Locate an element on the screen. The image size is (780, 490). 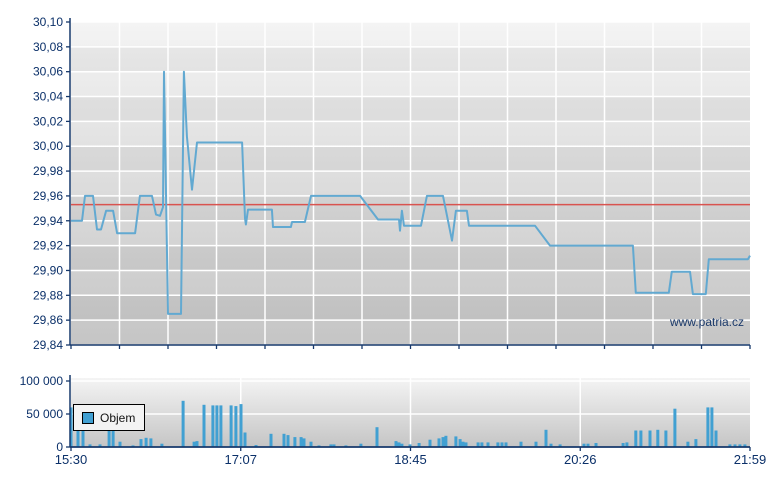
x-axis-time-label: 21:59 is located at coordinates (750, 459).